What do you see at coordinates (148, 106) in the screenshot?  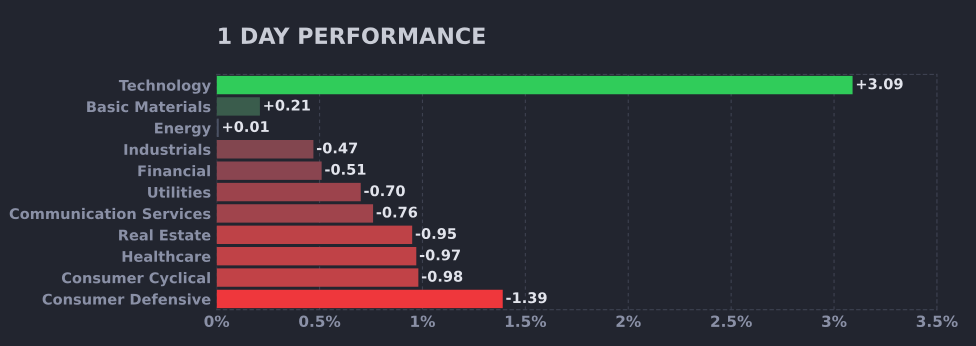 I see `y-tick-label: Basic Materials` at bounding box center [148, 106].